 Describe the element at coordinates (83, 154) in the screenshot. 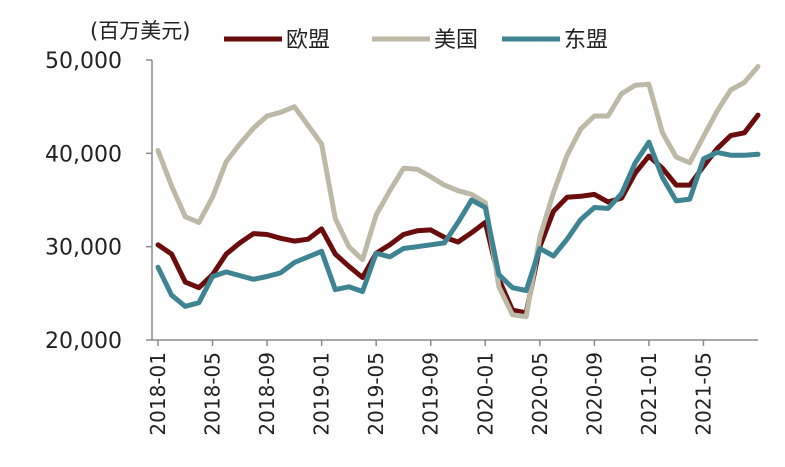

I see `y-tick-label: 40,000` at that location.